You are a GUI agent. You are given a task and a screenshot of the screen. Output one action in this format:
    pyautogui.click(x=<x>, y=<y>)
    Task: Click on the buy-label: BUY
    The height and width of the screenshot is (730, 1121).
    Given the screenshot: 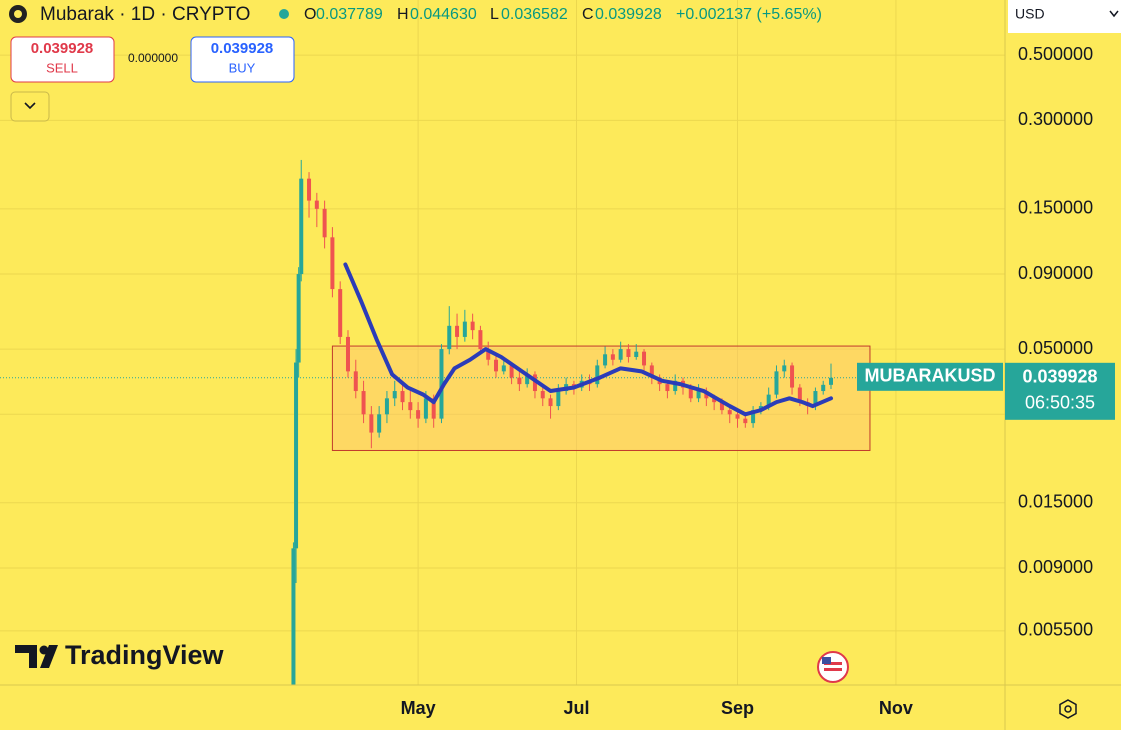 What is the action you would take?
    pyautogui.click(x=242, y=67)
    